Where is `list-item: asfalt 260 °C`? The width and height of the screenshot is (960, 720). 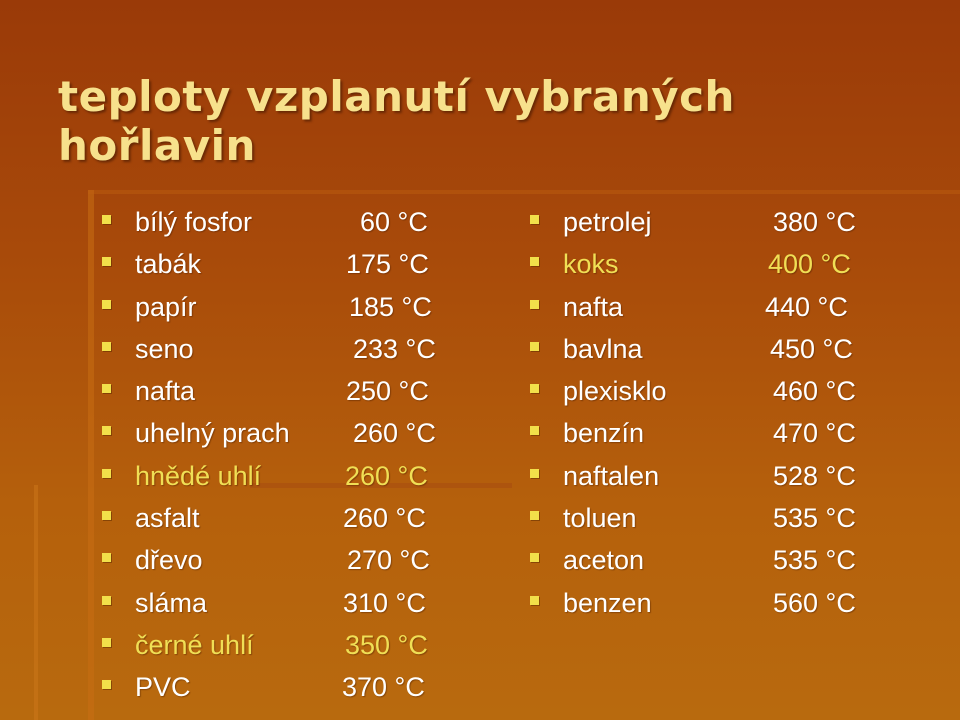
list-item: asfalt 260 °C is located at coordinates (280, 518).